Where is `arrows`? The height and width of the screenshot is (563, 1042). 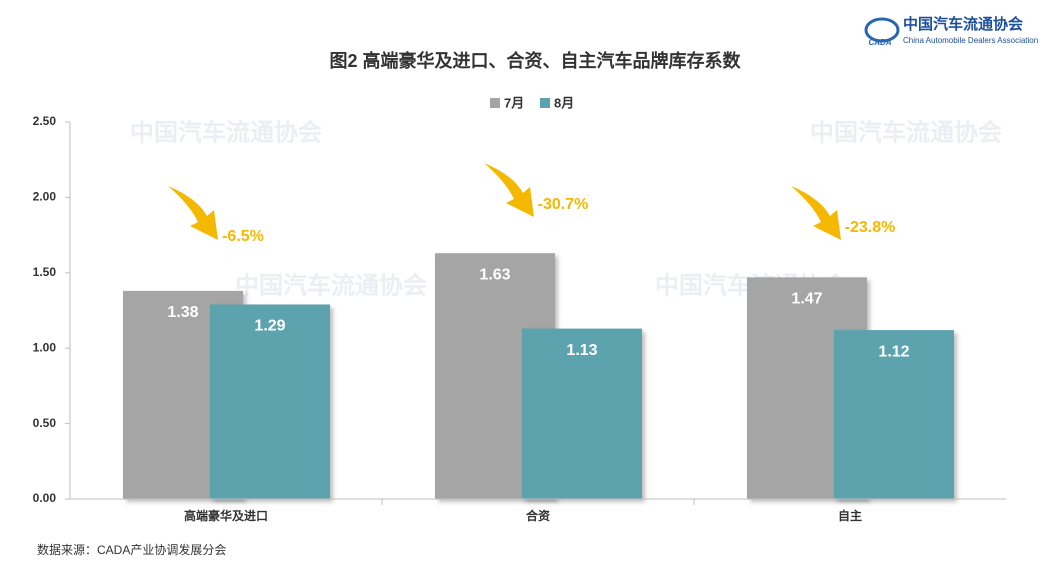
arrows is located at coordinates (504, 201).